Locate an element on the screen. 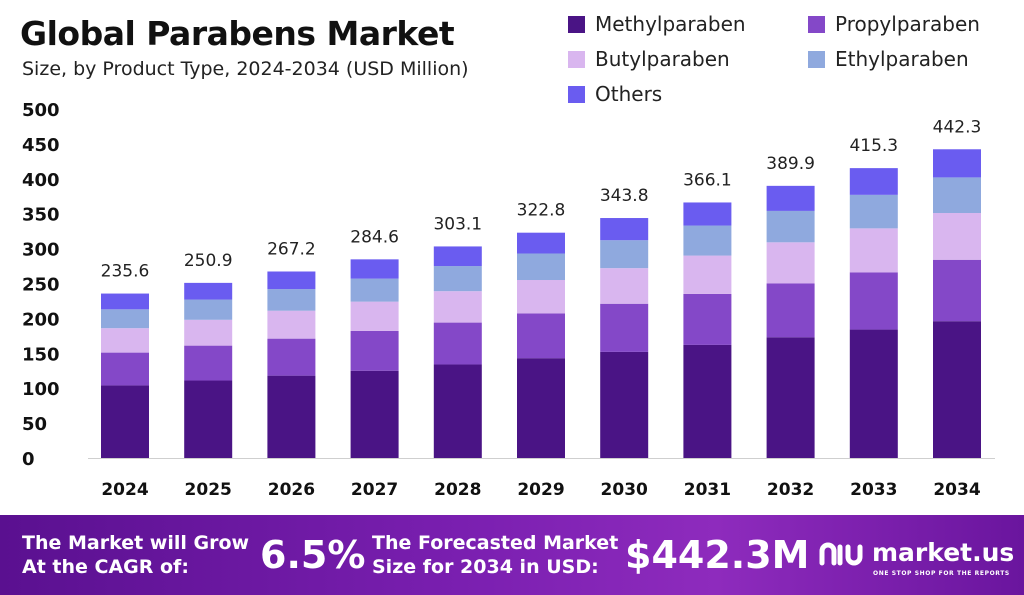 This screenshot has height=595, width=1024. bar-total-label: 442.3 is located at coordinates (957, 127).